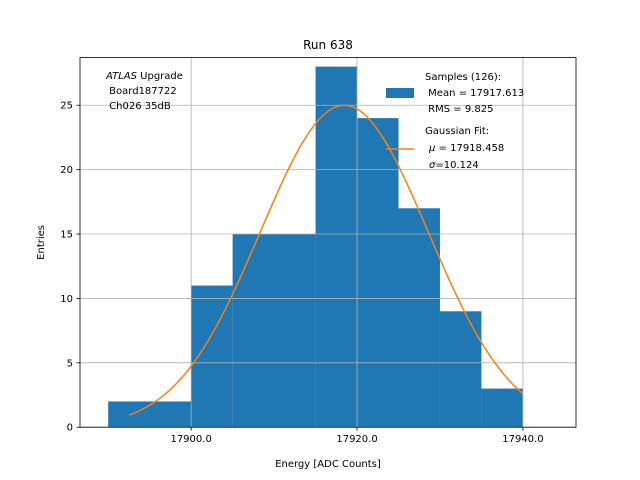  Describe the element at coordinates (469, 148) in the screenshot. I see `legend-mu-value: = 17918.458` at that location.